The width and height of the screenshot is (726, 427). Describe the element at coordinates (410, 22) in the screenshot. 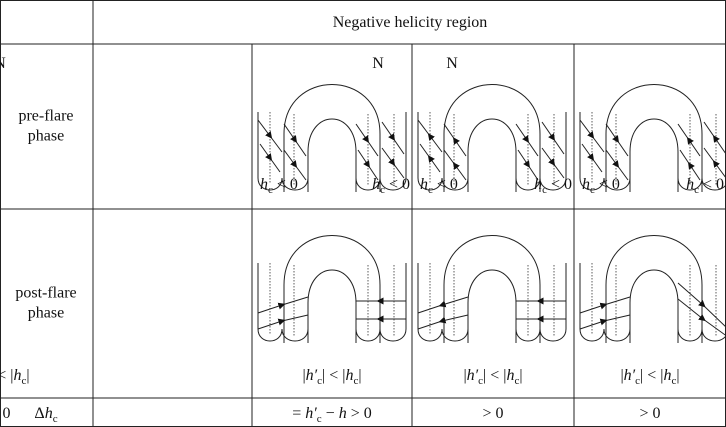

I see `header-title: Negative helicity region` at that location.